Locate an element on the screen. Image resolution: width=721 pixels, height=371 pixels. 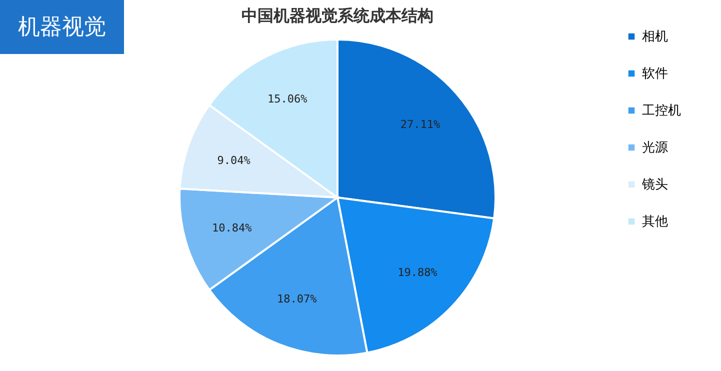
data-label: 10.84% is located at coordinates (232, 227).